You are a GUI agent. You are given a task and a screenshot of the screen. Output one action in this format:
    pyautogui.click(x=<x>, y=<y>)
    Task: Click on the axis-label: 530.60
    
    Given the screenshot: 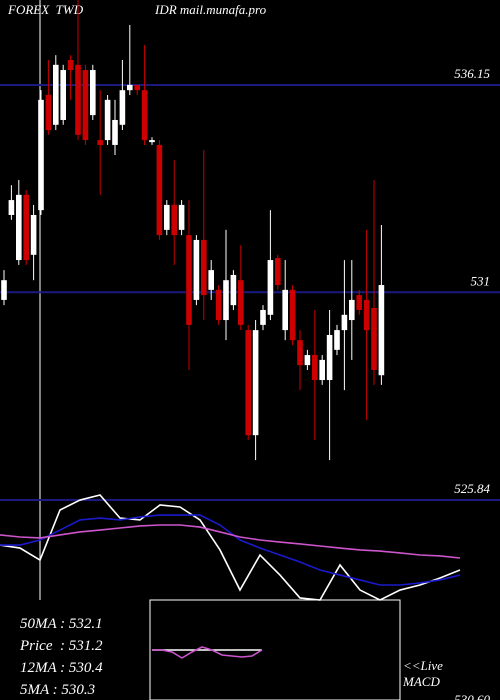 What is the action you would take?
    pyautogui.click(x=472, y=696)
    